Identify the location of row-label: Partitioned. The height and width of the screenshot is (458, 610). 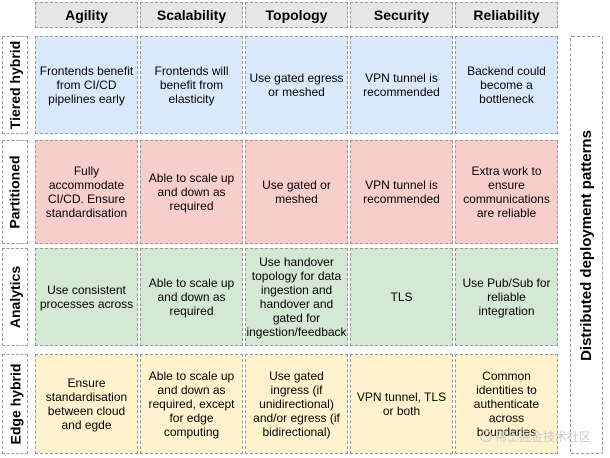
(15, 192).